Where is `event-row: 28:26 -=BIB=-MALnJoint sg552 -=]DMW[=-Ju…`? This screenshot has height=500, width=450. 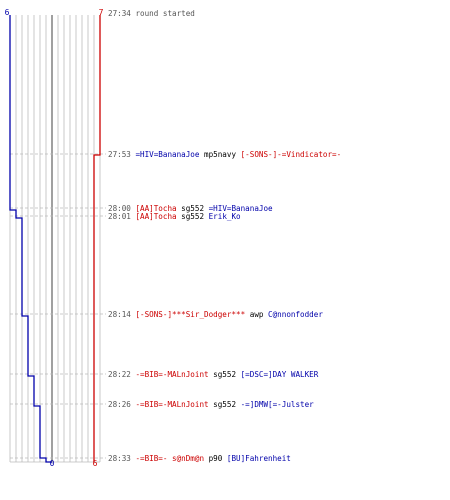
event-row: 28:26 -=BIB=-MALnJoint sg552 -=]DMW[=-Ju… is located at coordinates (211, 404).